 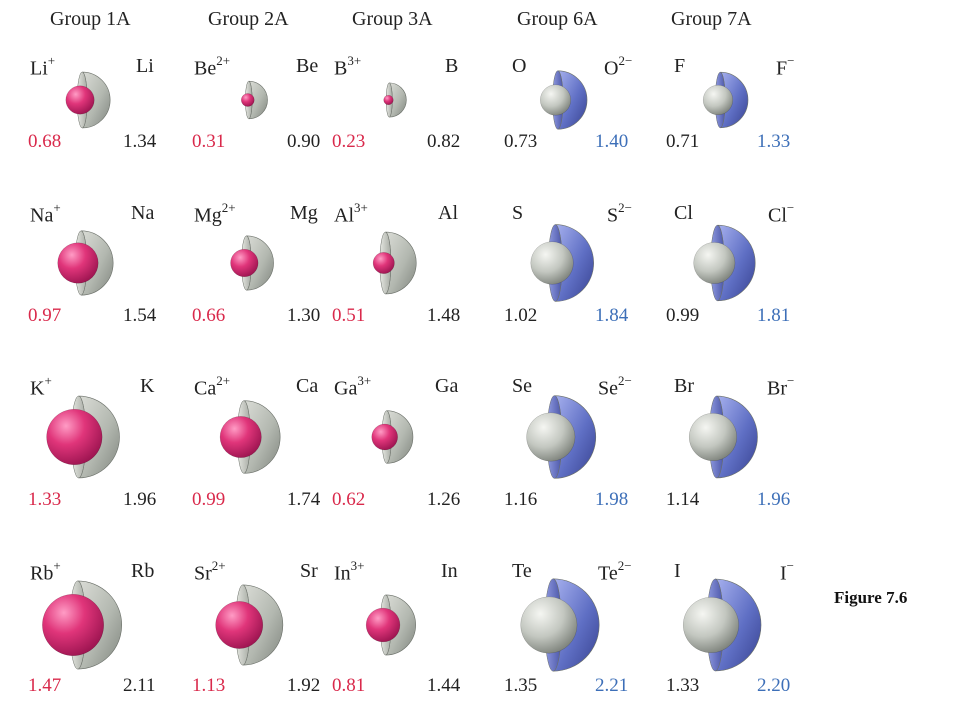 What do you see at coordinates (349, 685) in the screenshot?
I see `radius-value: 0.81` at bounding box center [349, 685].